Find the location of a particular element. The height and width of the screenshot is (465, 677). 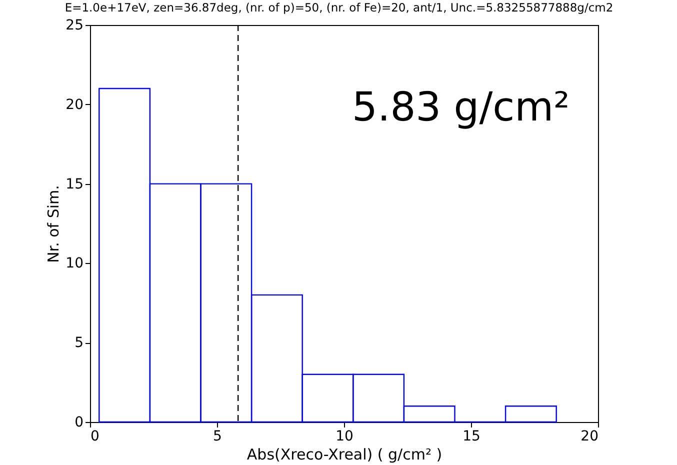

x-tick-label: 0 is located at coordinates (95, 436).